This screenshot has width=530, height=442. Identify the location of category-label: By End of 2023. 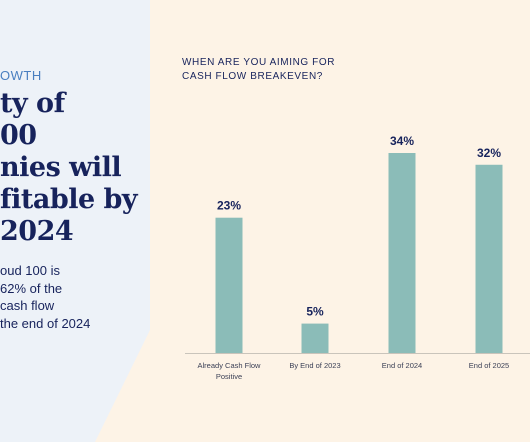
(314, 365).